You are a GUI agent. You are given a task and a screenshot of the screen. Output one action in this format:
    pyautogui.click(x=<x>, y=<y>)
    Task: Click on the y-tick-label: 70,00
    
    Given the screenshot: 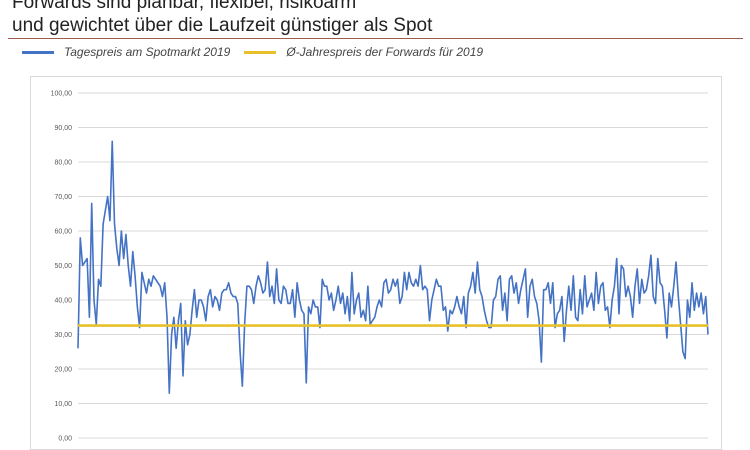 What is the action you would take?
    pyautogui.click(x=63, y=197)
    